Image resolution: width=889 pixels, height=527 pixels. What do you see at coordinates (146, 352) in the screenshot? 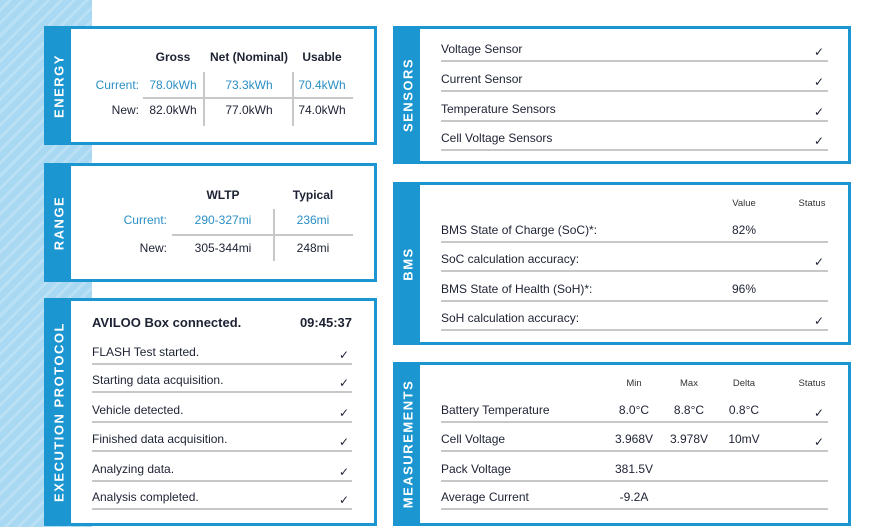
I see `execution-step: FLASH Test started.` at bounding box center [146, 352].